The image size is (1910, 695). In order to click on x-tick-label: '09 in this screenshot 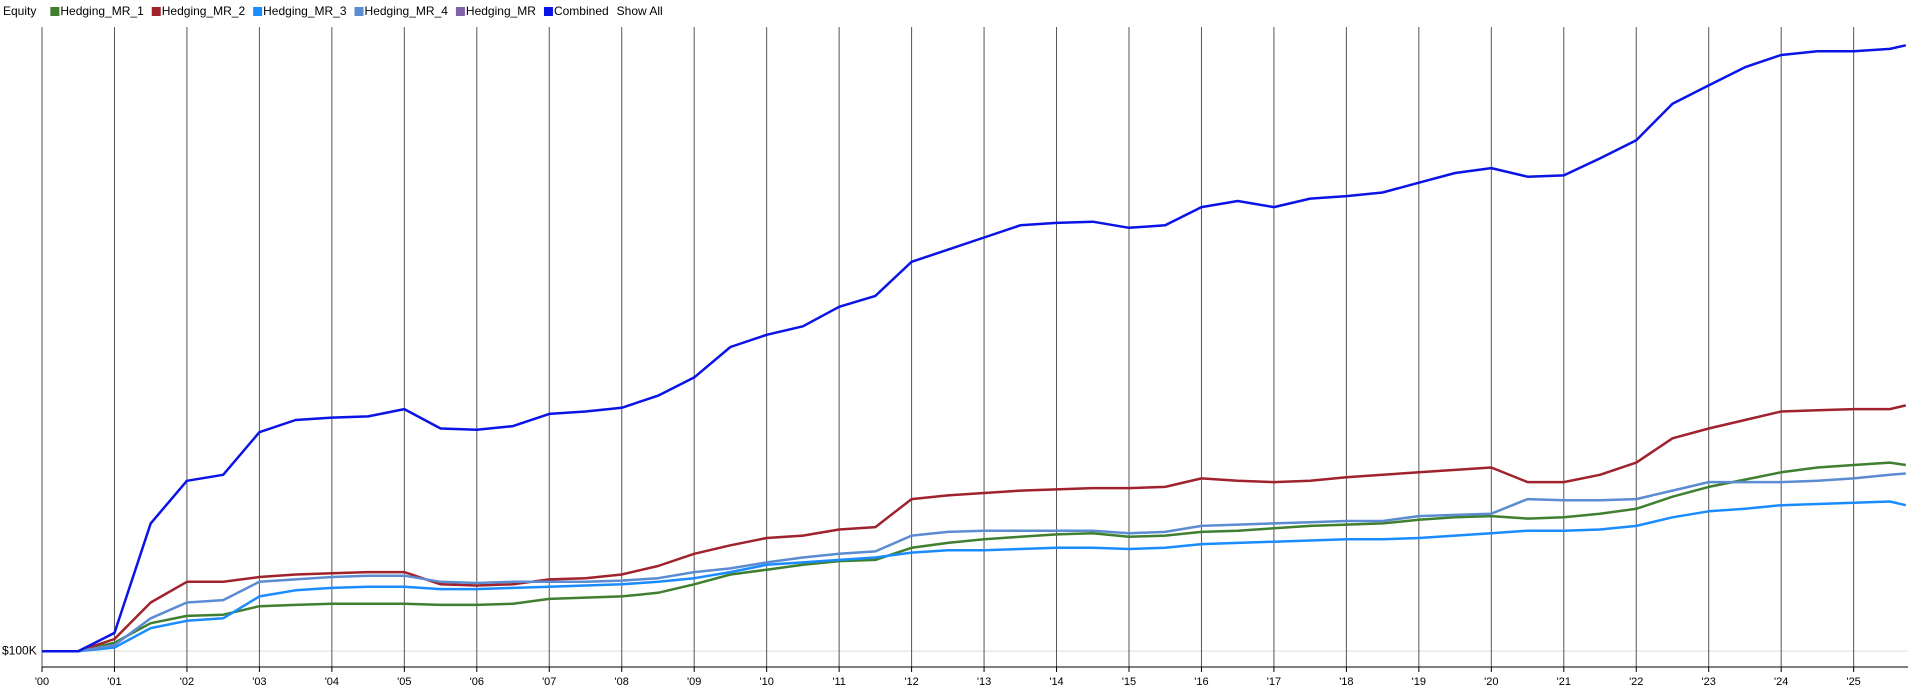, I will do `click(694, 682)`.